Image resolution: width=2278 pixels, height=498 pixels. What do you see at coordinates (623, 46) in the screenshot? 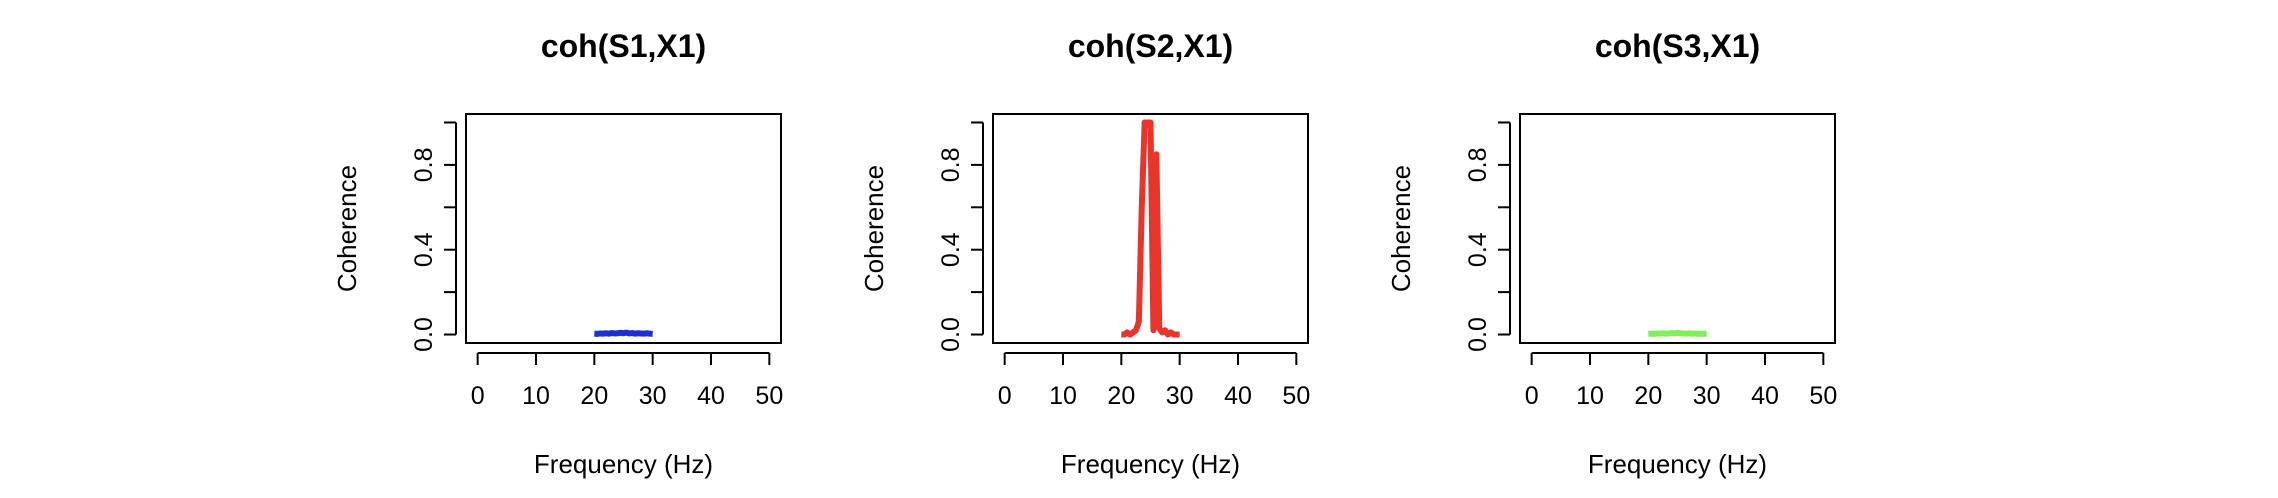
I see `chart-title: coh(S1,X1)` at bounding box center [623, 46].